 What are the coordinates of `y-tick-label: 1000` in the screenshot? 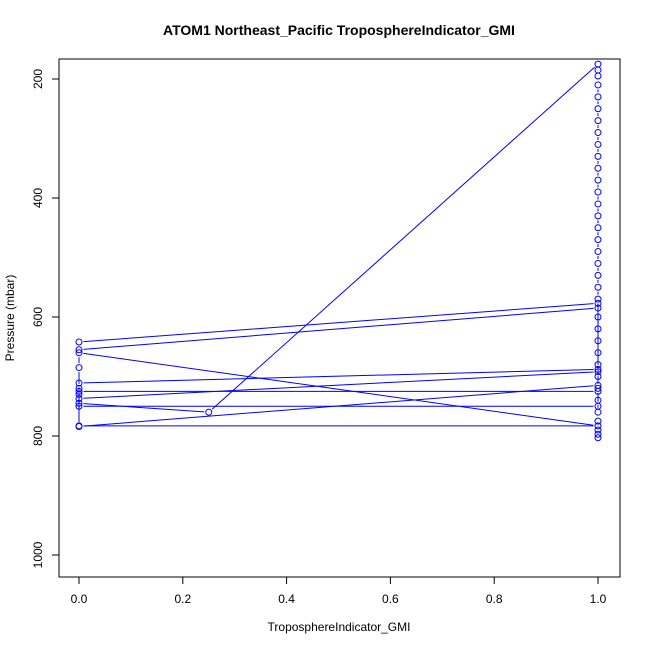 It's located at (38, 554).